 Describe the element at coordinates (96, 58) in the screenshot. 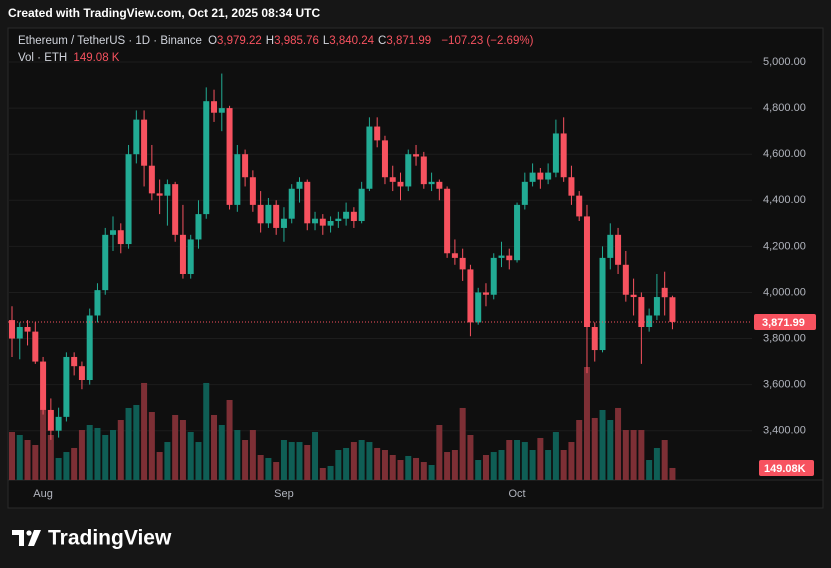

I see `volume-value: 149.08 K` at that location.